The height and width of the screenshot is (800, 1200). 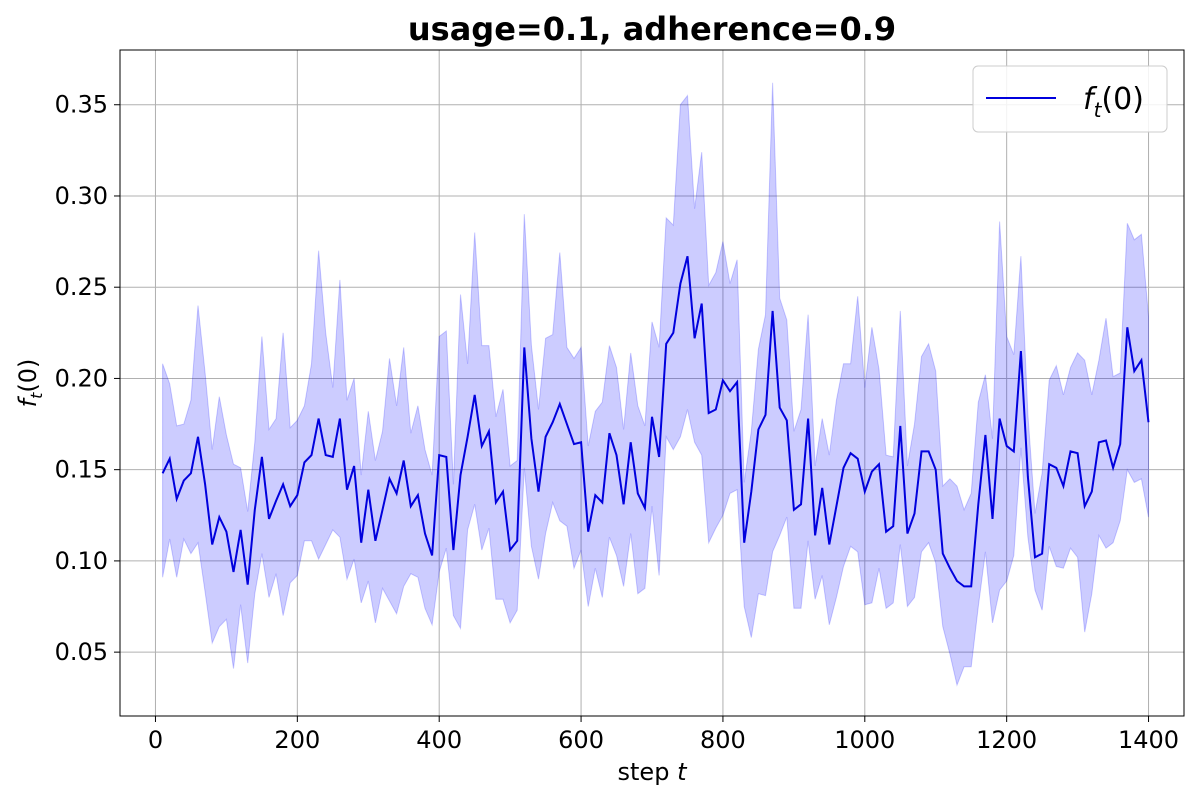 I want to click on y-tick-label: 0.20, so click(x=81, y=378).